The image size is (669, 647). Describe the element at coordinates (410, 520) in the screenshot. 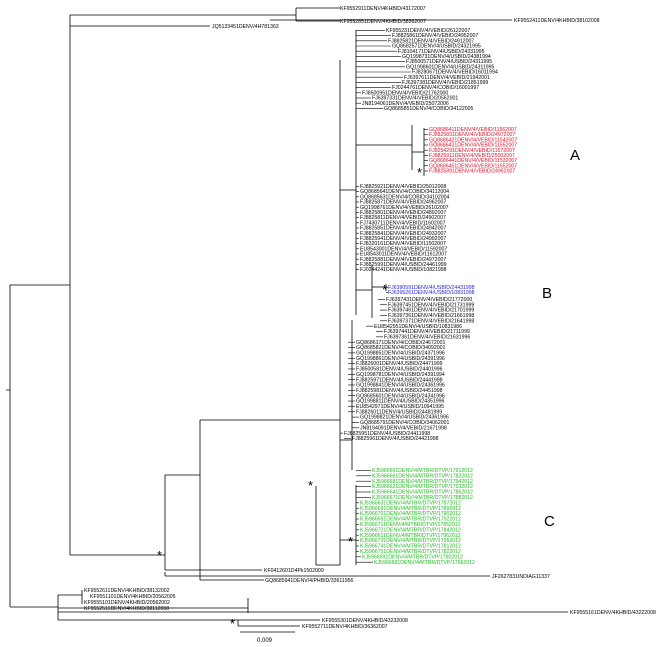

I see `leaf-label-cluster-c: KJ5966651DENV/4/MTBR/DTVP/17922012` at that location.